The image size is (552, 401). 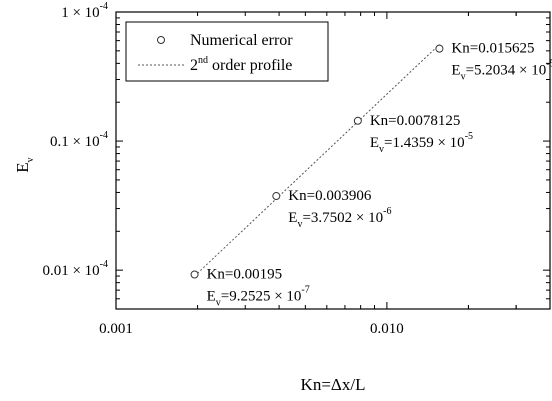 What do you see at coordinates (22, 167) in the screenshot?
I see `y-axis-title-main: E` at bounding box center [22, 167].